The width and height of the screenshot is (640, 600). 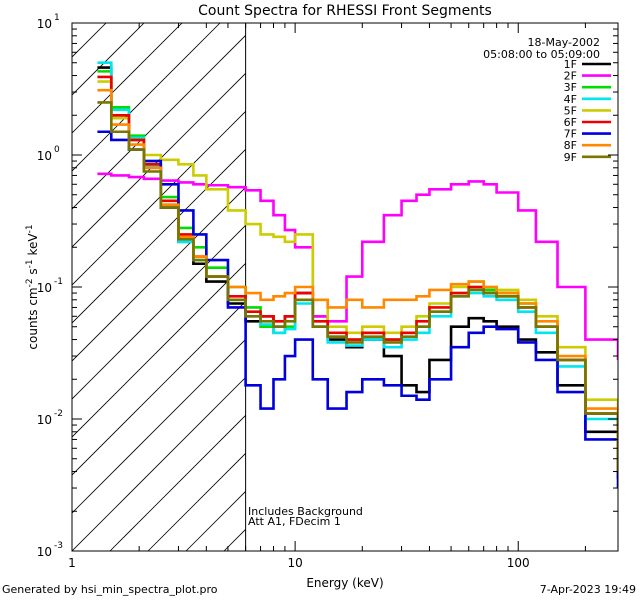 I want to click on generated-by-footer: Generated by hsi_min_spectra_plot.pro, so click(x=110, y=589).